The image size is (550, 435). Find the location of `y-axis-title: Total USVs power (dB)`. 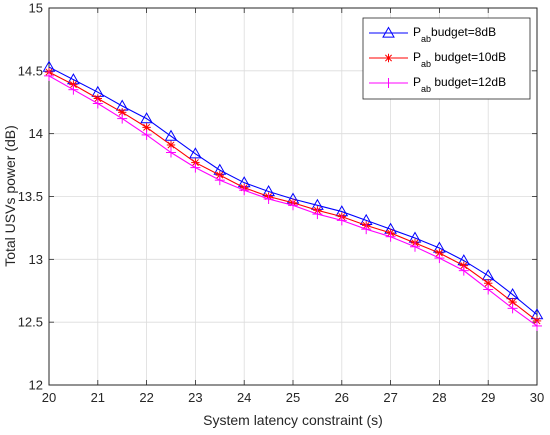

y-axis-title: Total USVs power (dB) is located at coordinates (10, 196).